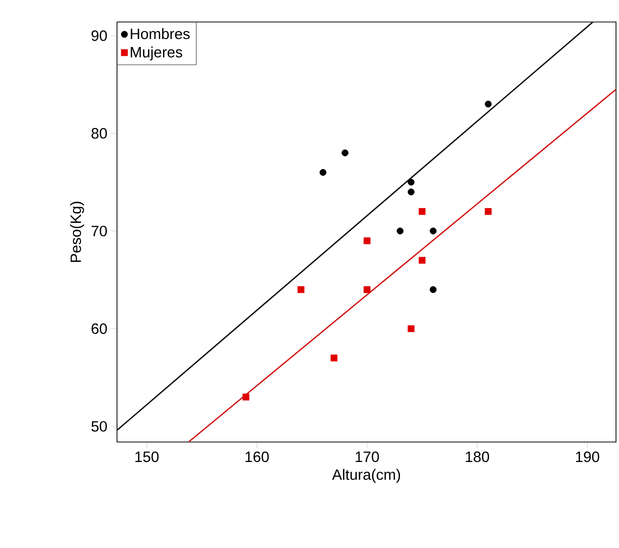 The width and height of the screenshot is (619, 548). Describe the element at coordinates (367, 457) in the screenshot. I see `x-tick-label: 170` at that location.